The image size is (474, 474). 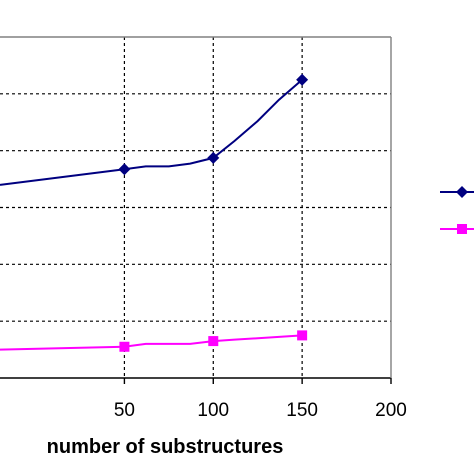 I want to click on legend, so click(x=457, y=210).